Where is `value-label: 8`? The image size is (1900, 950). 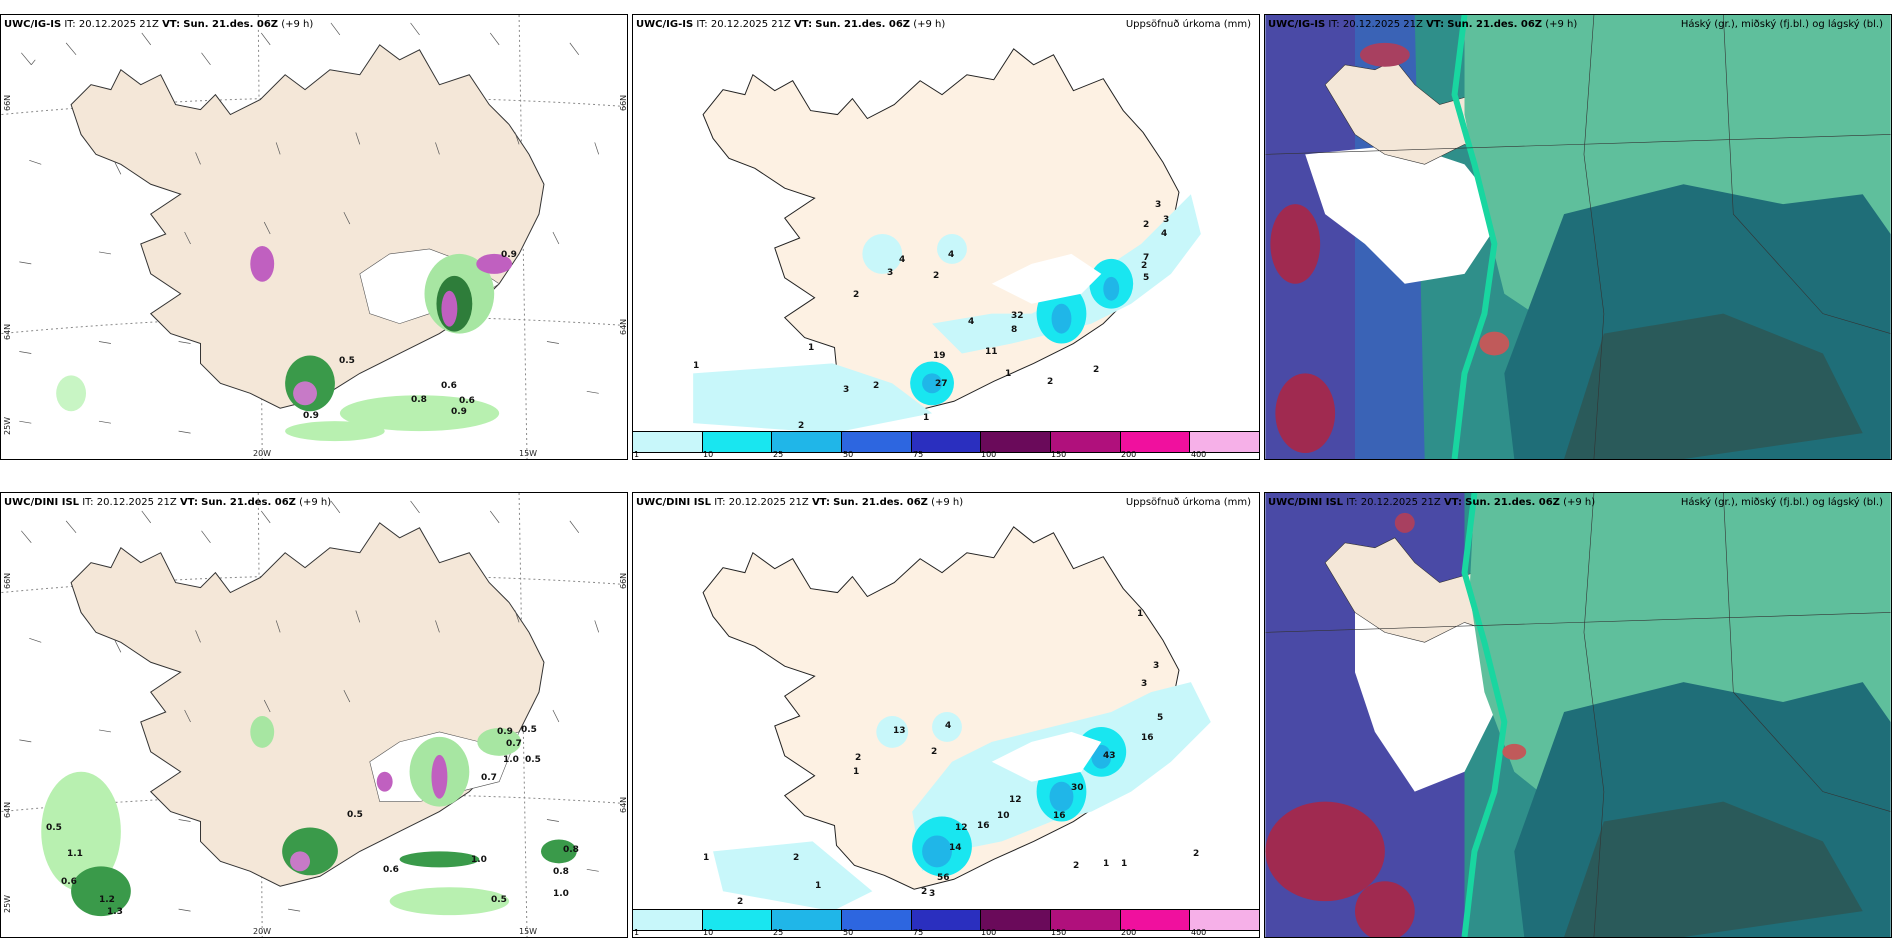 value-label: 8 is located at coordinates (1014, 330).